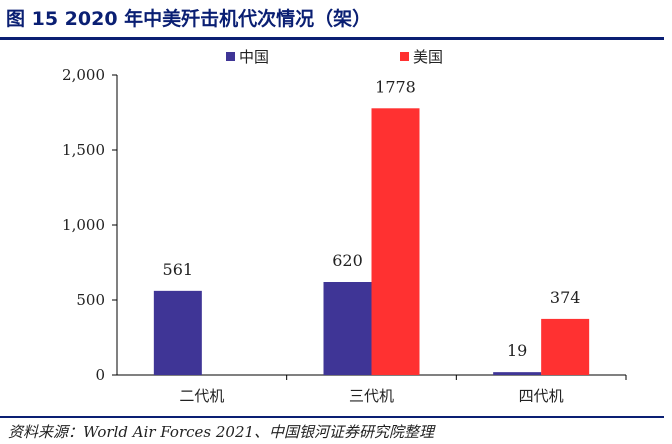 The height and width of the screenshot is (444, 672). I want to click on y-tick-label: 500, so click(90, 300).